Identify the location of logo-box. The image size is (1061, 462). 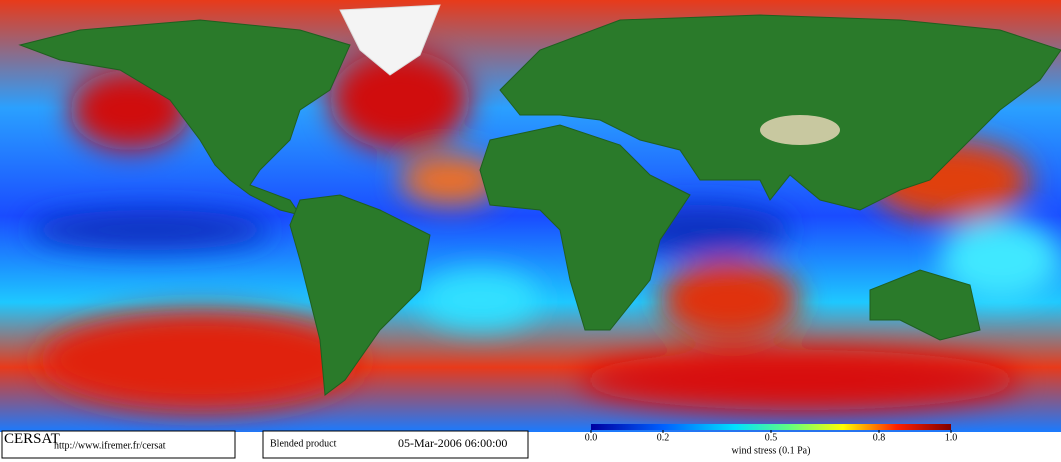
(118, 444).